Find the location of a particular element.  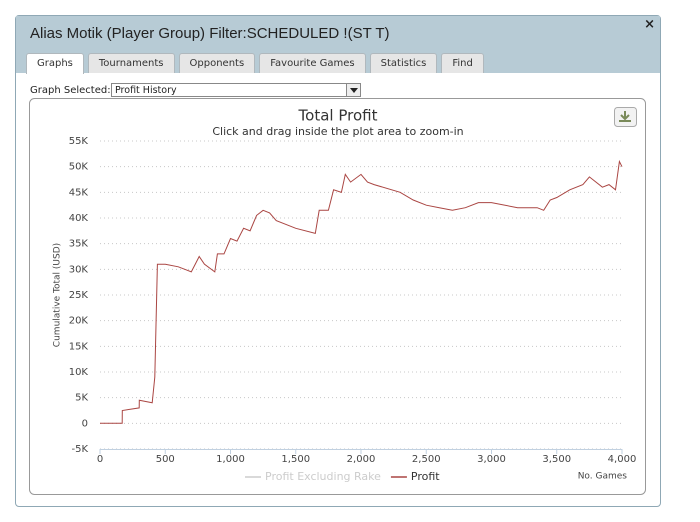

y-tick-label: 50K is located at coordinates (79, 167).